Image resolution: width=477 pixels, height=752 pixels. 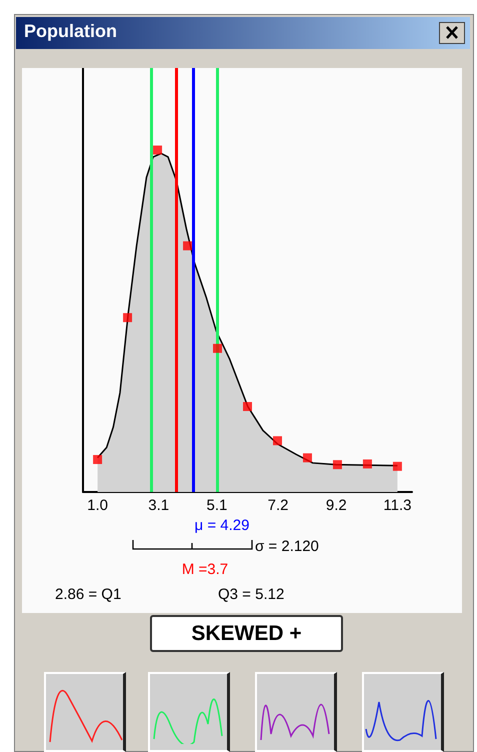 I want to click on x-tick-label: 5.1, so click(x=217, y=505).